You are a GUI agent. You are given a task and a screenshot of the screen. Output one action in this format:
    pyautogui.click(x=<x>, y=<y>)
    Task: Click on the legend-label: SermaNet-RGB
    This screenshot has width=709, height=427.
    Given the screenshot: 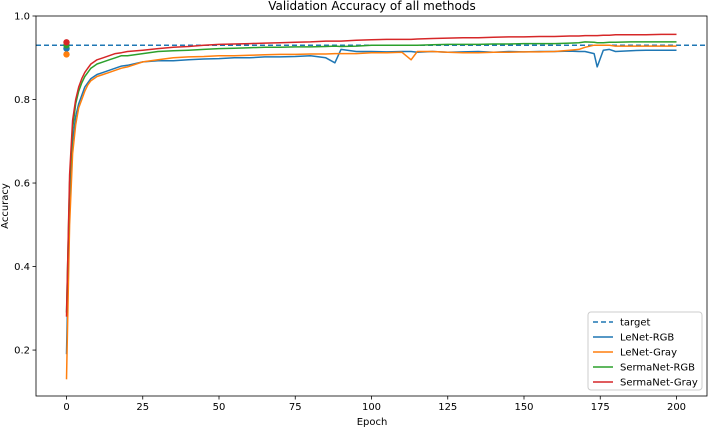 What is the action you would take?
    pyautogui.click(x=657, y=368)
    